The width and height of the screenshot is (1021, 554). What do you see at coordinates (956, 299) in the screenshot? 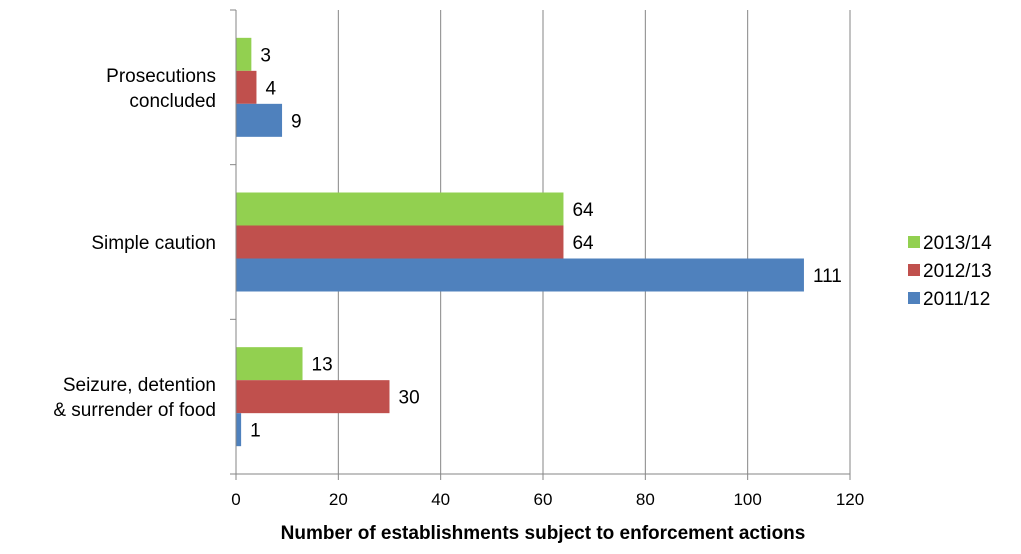
I see `legend-label: 2011/12` at bounding box center [956, 299].